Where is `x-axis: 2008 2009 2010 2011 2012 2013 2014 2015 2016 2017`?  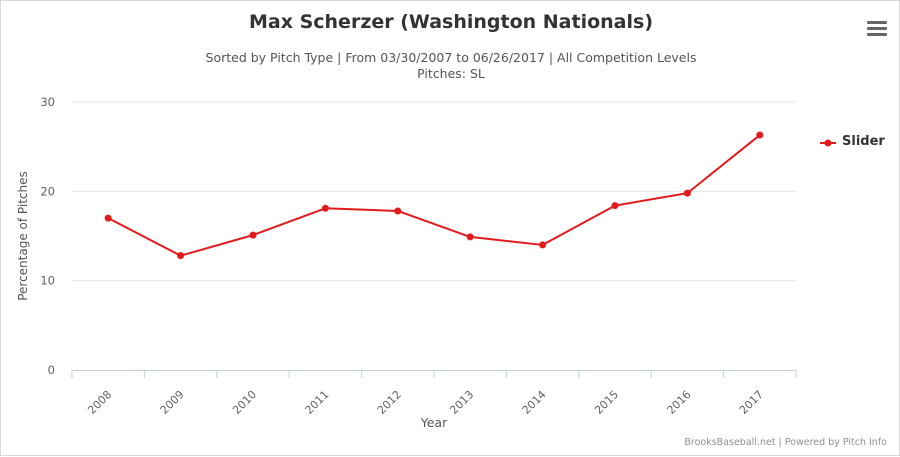
x-axis: 2008 2009 2010 2011 2012 2013 2014 2015 2016 2017 is located at coordinates (434, 393).